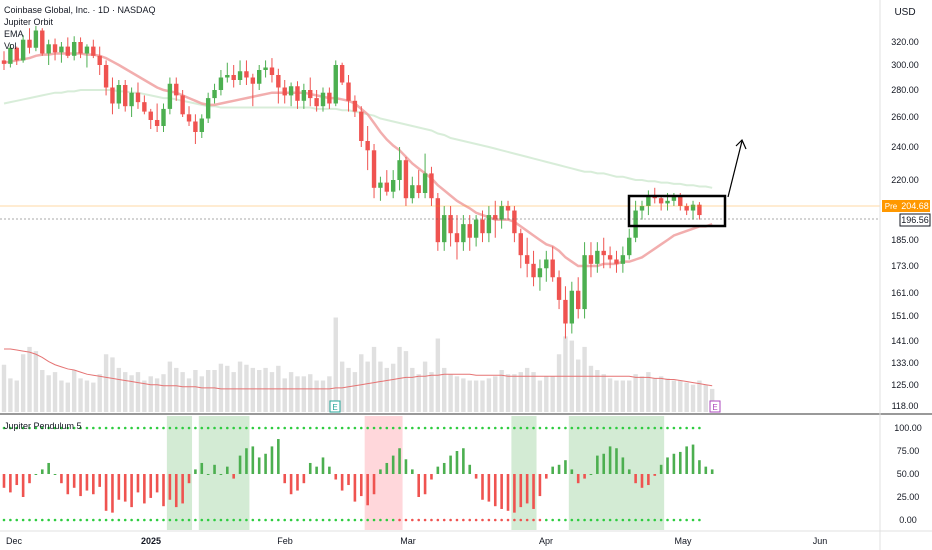 The height and width of the screenshot is (550, 932). Describe the element at coordinates (80, 10) in the screenshot. I see `chart-title: Coinbase Global, Inc. · 1D · NASDAQ` at that location.